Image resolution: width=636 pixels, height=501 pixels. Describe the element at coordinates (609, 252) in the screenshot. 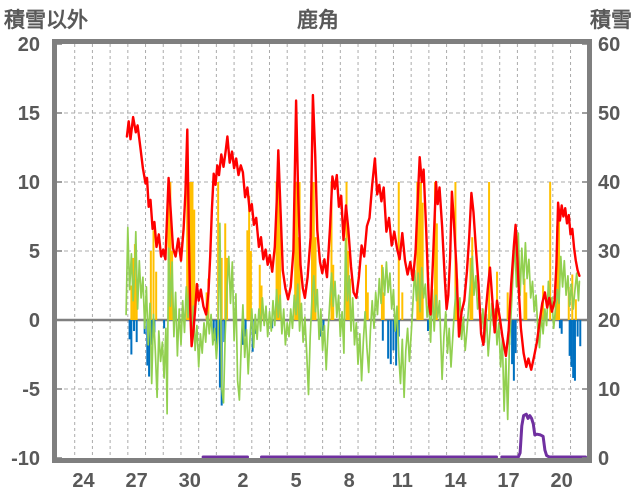

I see `y-right-tick-label: 30` at that location.